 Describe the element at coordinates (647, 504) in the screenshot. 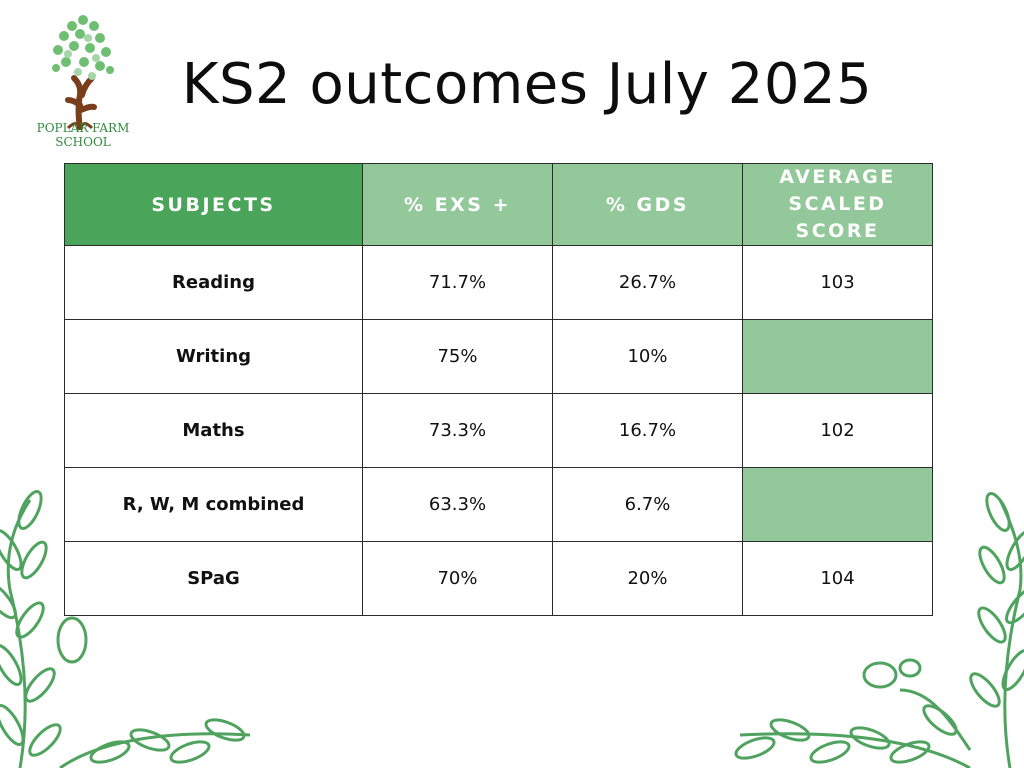

I see `gds-cell: 6.7%` at that location.